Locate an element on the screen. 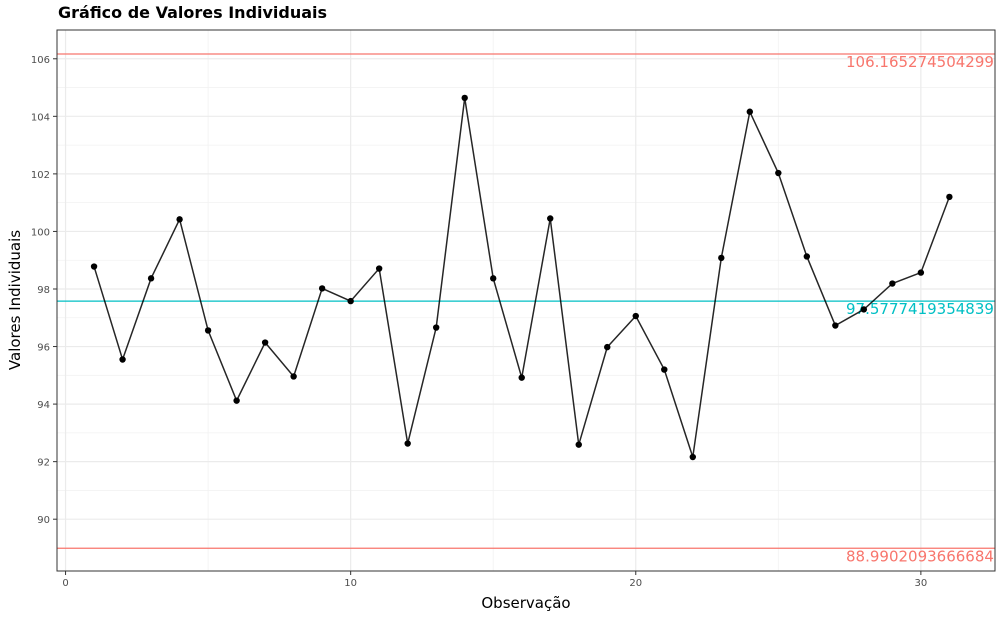 The image size is (1008, 620). x-axis-label: Observação is located at coordinates (525, 603).